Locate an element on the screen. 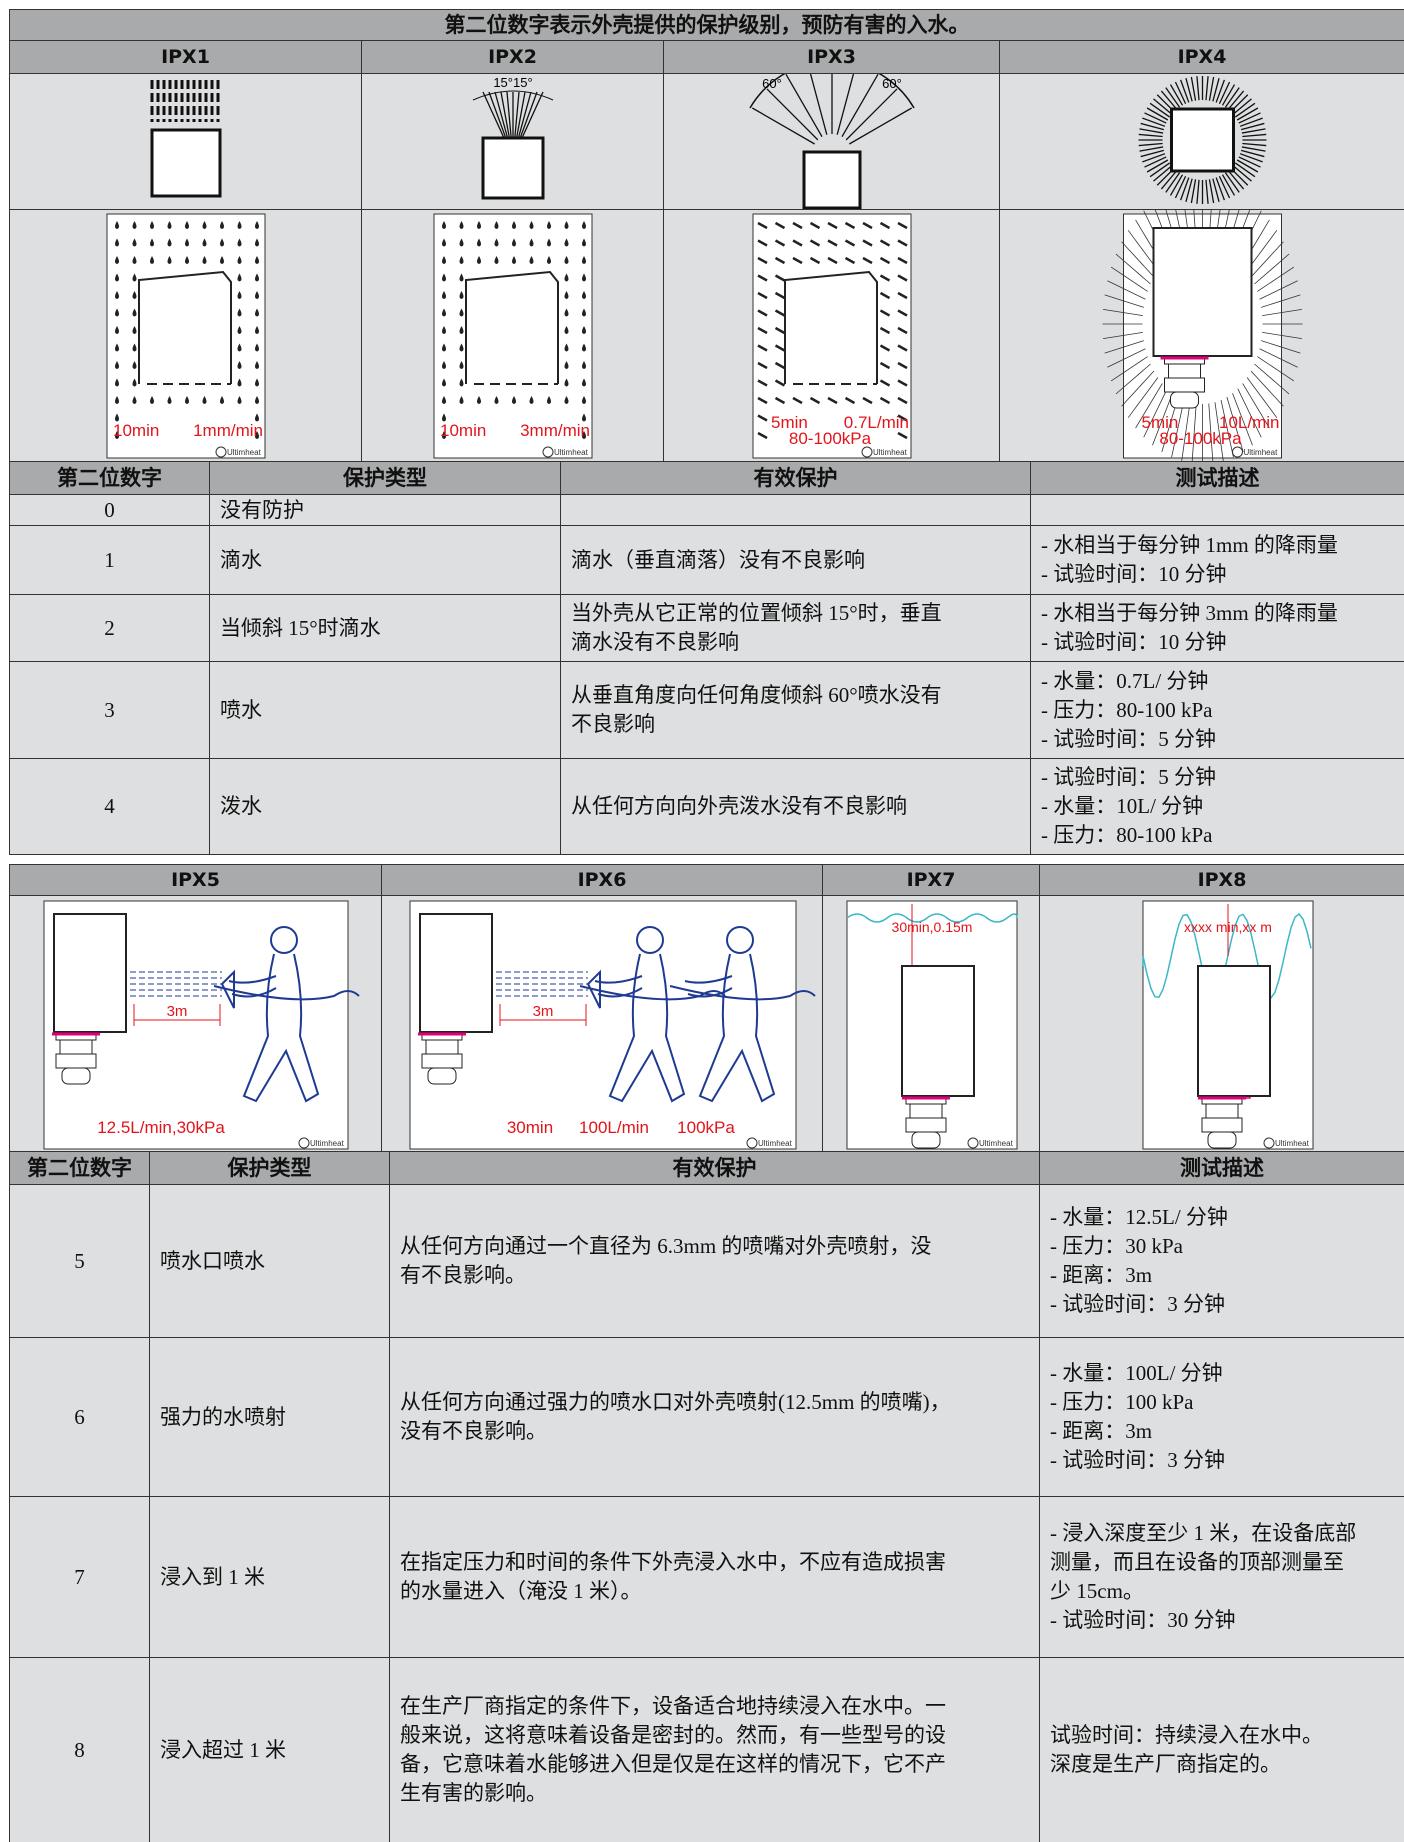 The width and height of the screenshot is (1404, 1842). text-line: - 浸入深度至少 1 米，在设备底部 is located at coordinates (1203, 1533).